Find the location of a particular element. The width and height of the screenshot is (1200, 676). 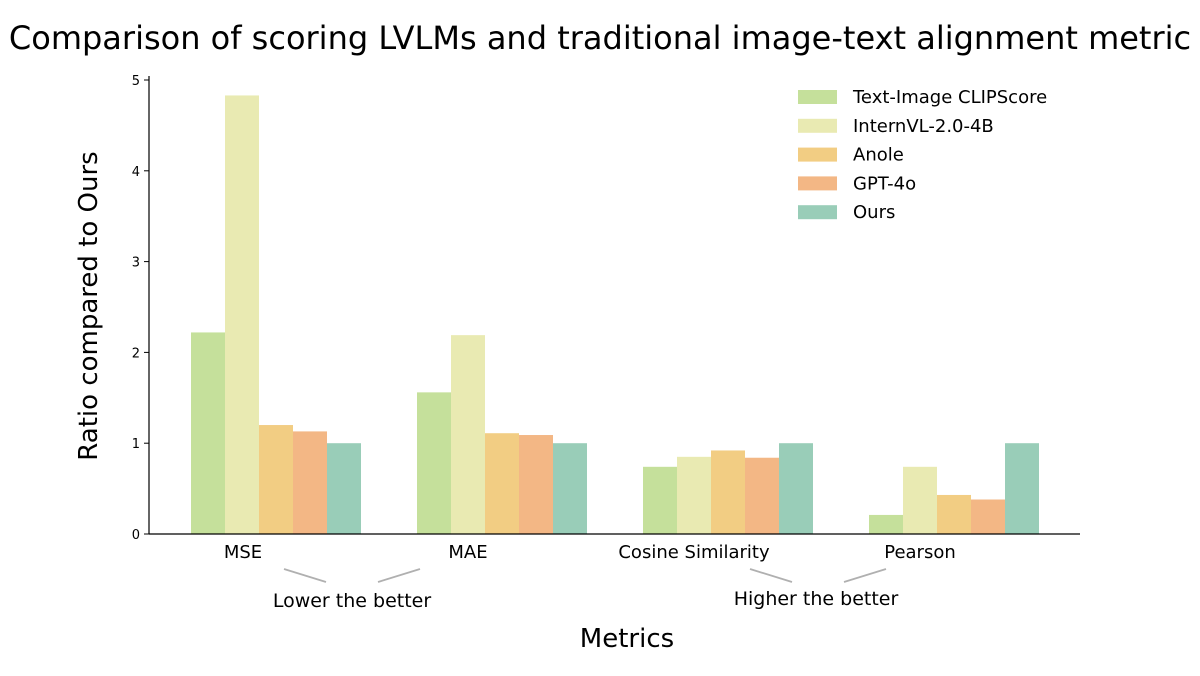

bar-internvl-2-0-4b-cosine-similarity is located at coordinates (694, 495).